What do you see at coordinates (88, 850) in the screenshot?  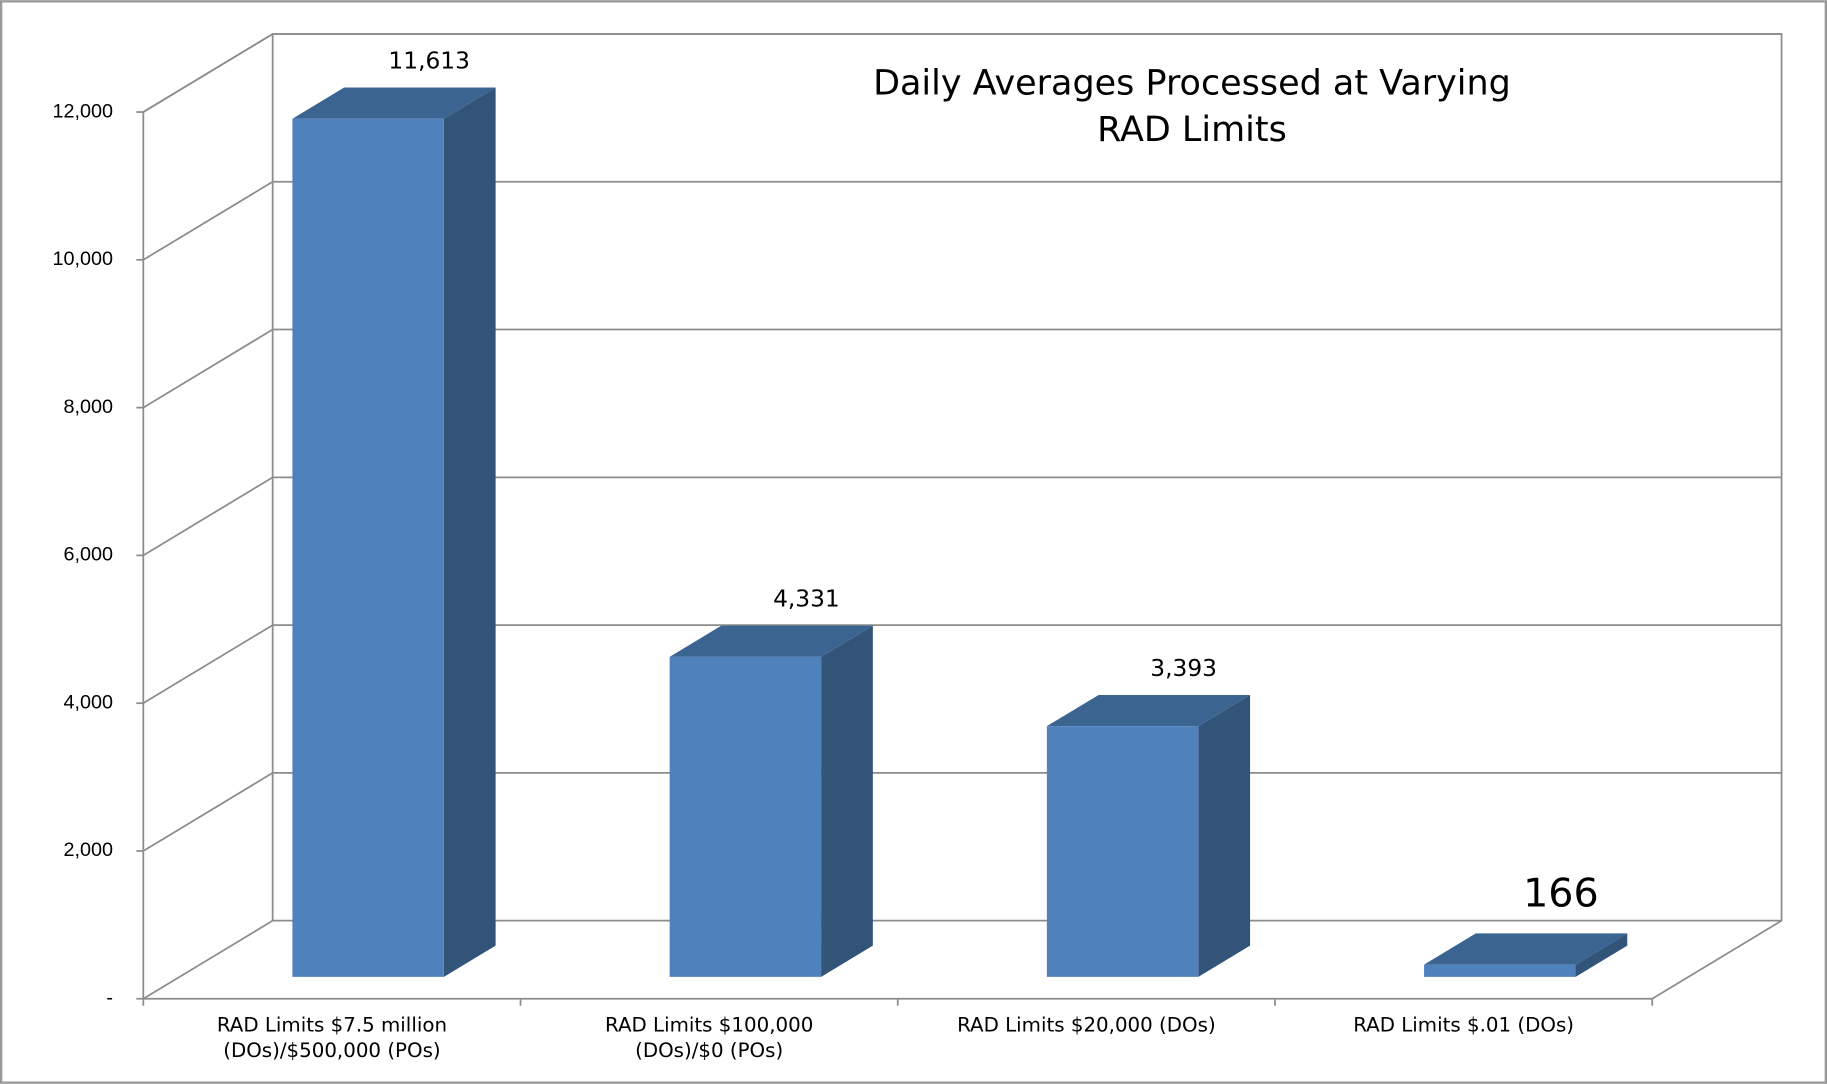 I see `y-tick-label: 2,000` at bounding box center [88, 850].